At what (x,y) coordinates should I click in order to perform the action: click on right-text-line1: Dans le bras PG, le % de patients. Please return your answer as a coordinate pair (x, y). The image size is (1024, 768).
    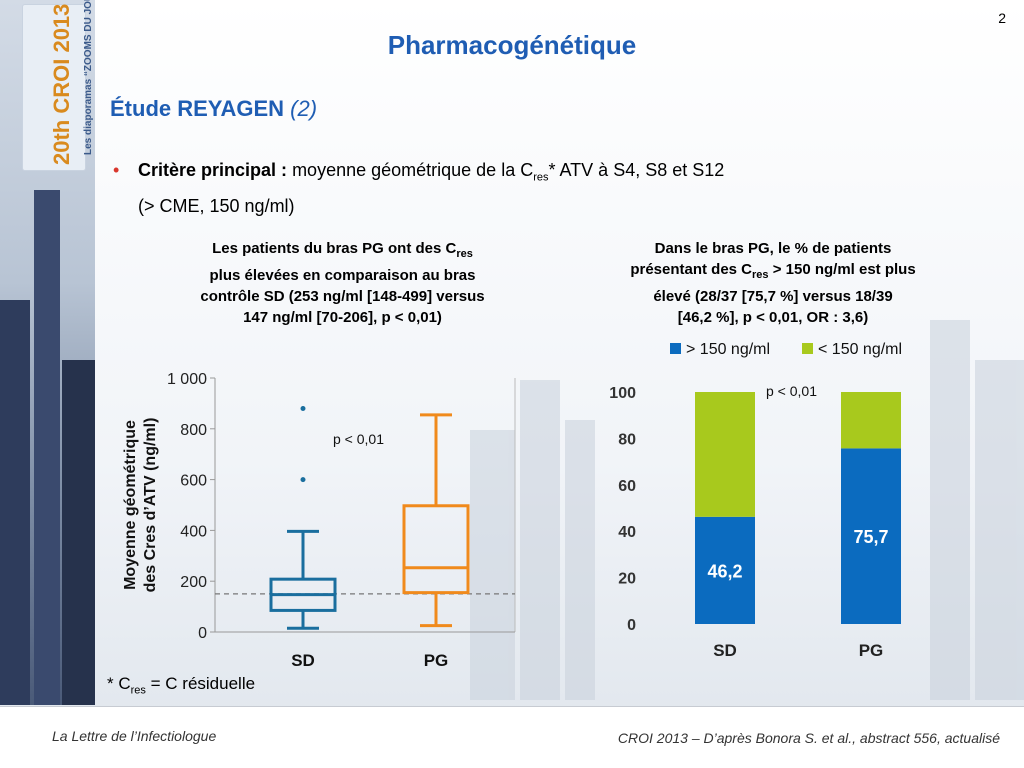
    Looking at the image, I should click on (773, 248).